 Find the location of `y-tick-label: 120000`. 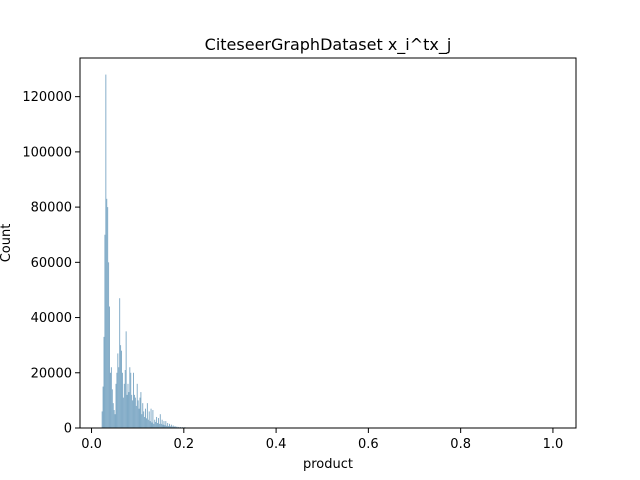

y-tick-label: 120000 is located at coordinates (47, 97).